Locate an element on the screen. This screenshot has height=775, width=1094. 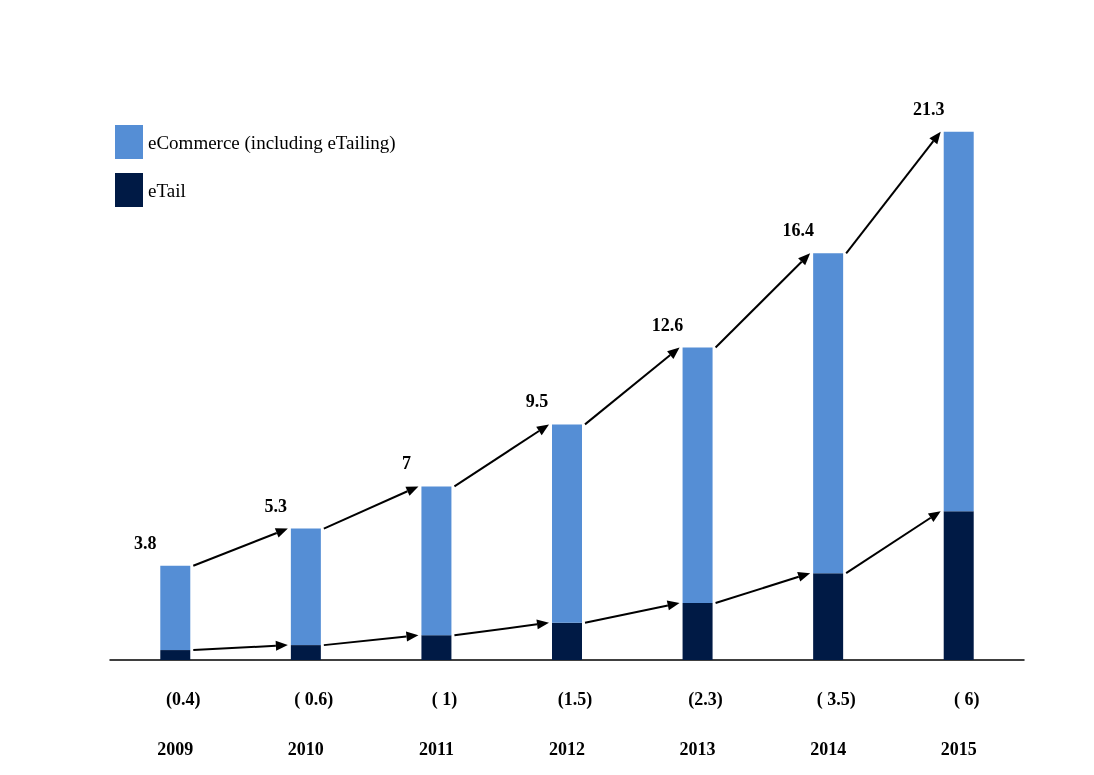
total-label: 3.8 is located at coordinates (145, 542).